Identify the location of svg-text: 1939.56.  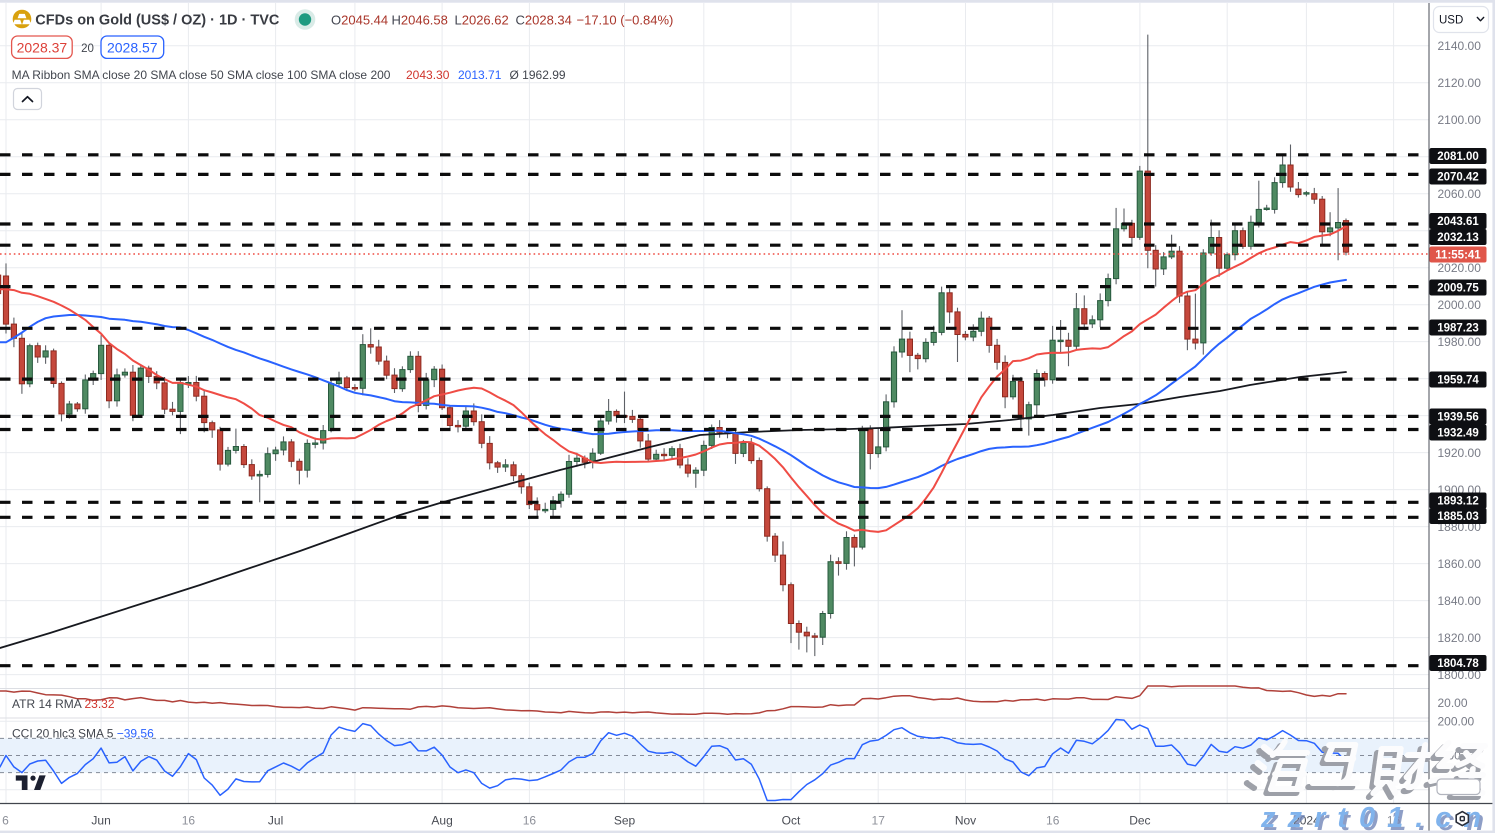
(1458, 418).